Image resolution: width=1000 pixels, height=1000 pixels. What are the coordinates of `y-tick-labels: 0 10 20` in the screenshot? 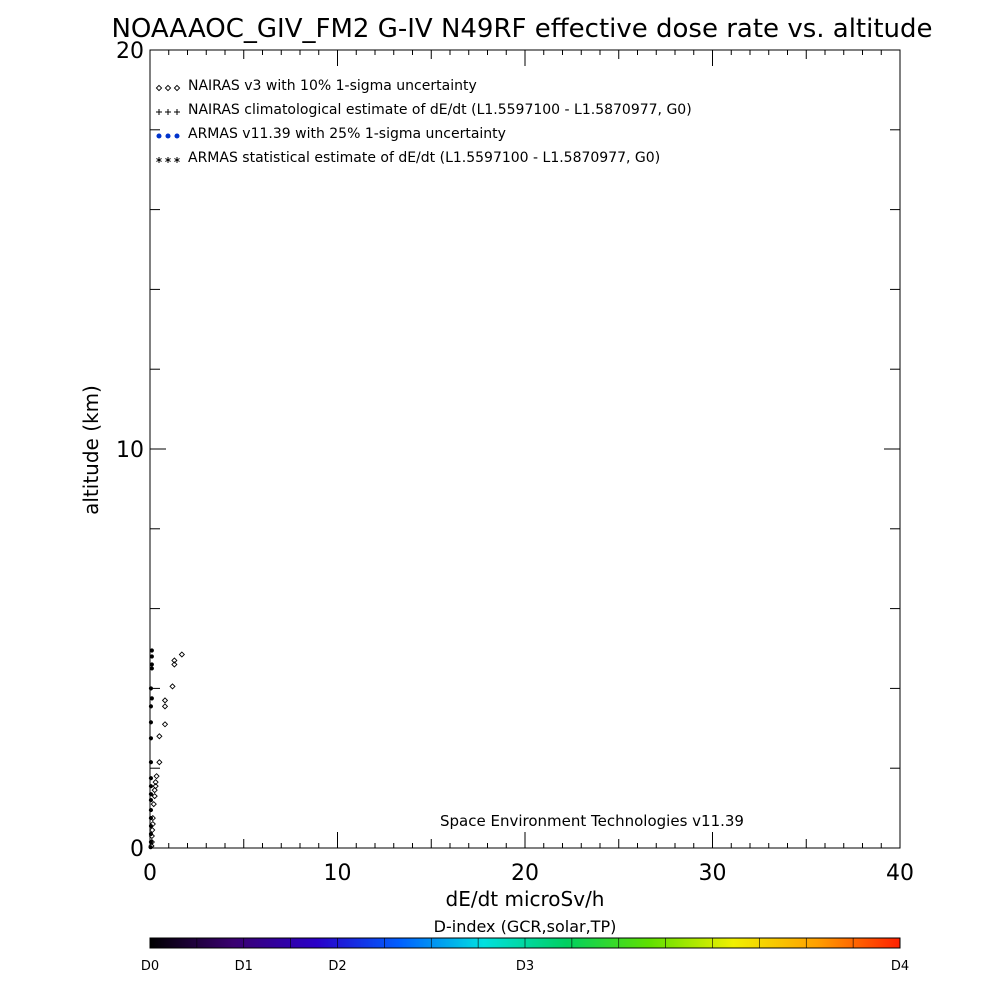 It's located at (130, 450).